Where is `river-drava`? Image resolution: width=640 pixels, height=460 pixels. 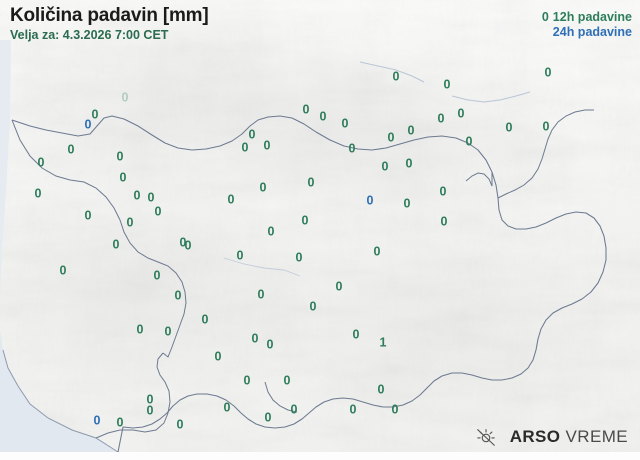
river-drava is located at coordinates (392, 72).